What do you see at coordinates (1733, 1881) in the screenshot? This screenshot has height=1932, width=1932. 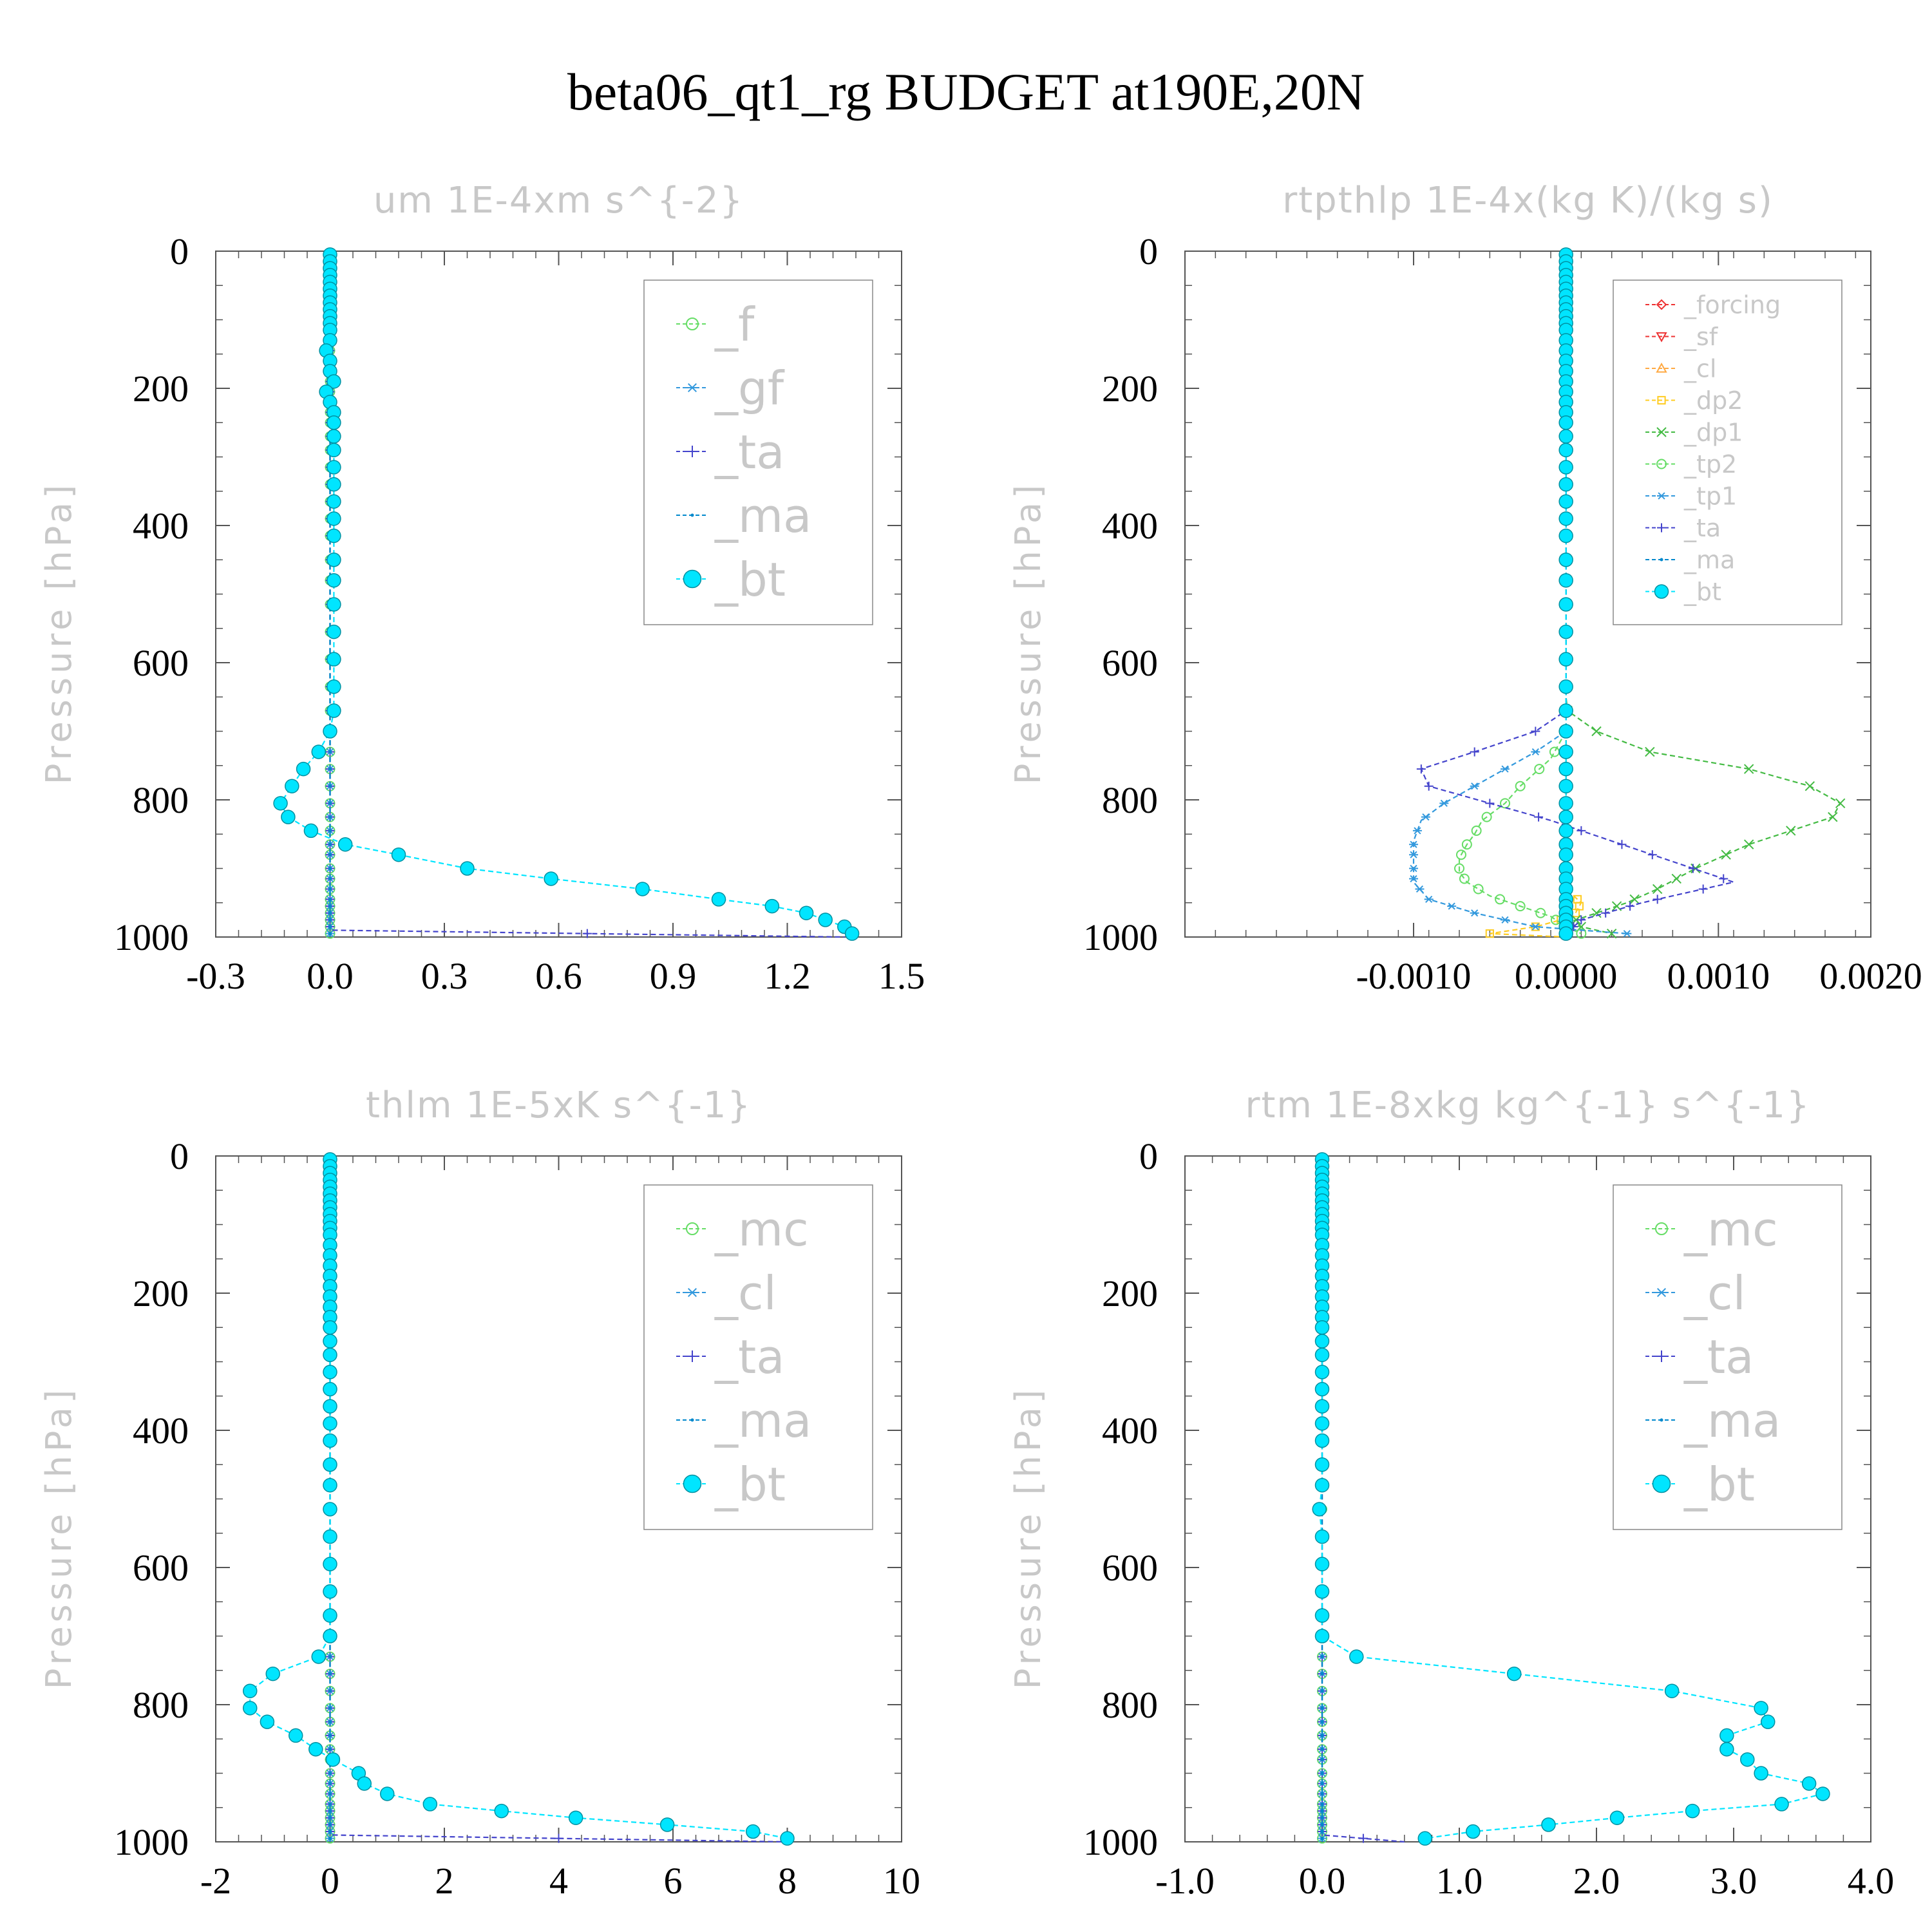 I see `x-tick-label: 3.0` at bounding box center [1733, 1881].